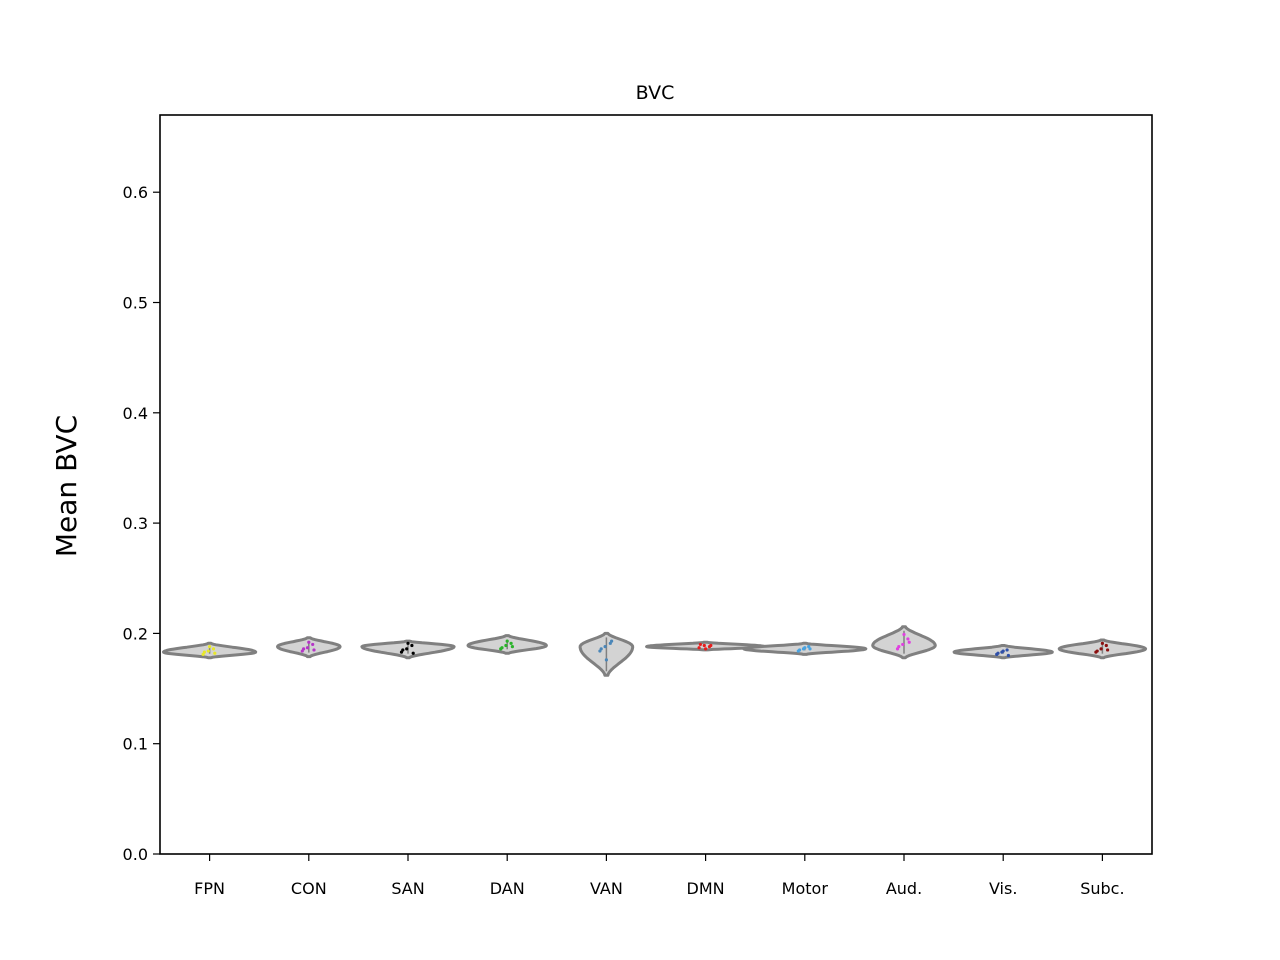  I want to click on violin-van, so click(606, 654).